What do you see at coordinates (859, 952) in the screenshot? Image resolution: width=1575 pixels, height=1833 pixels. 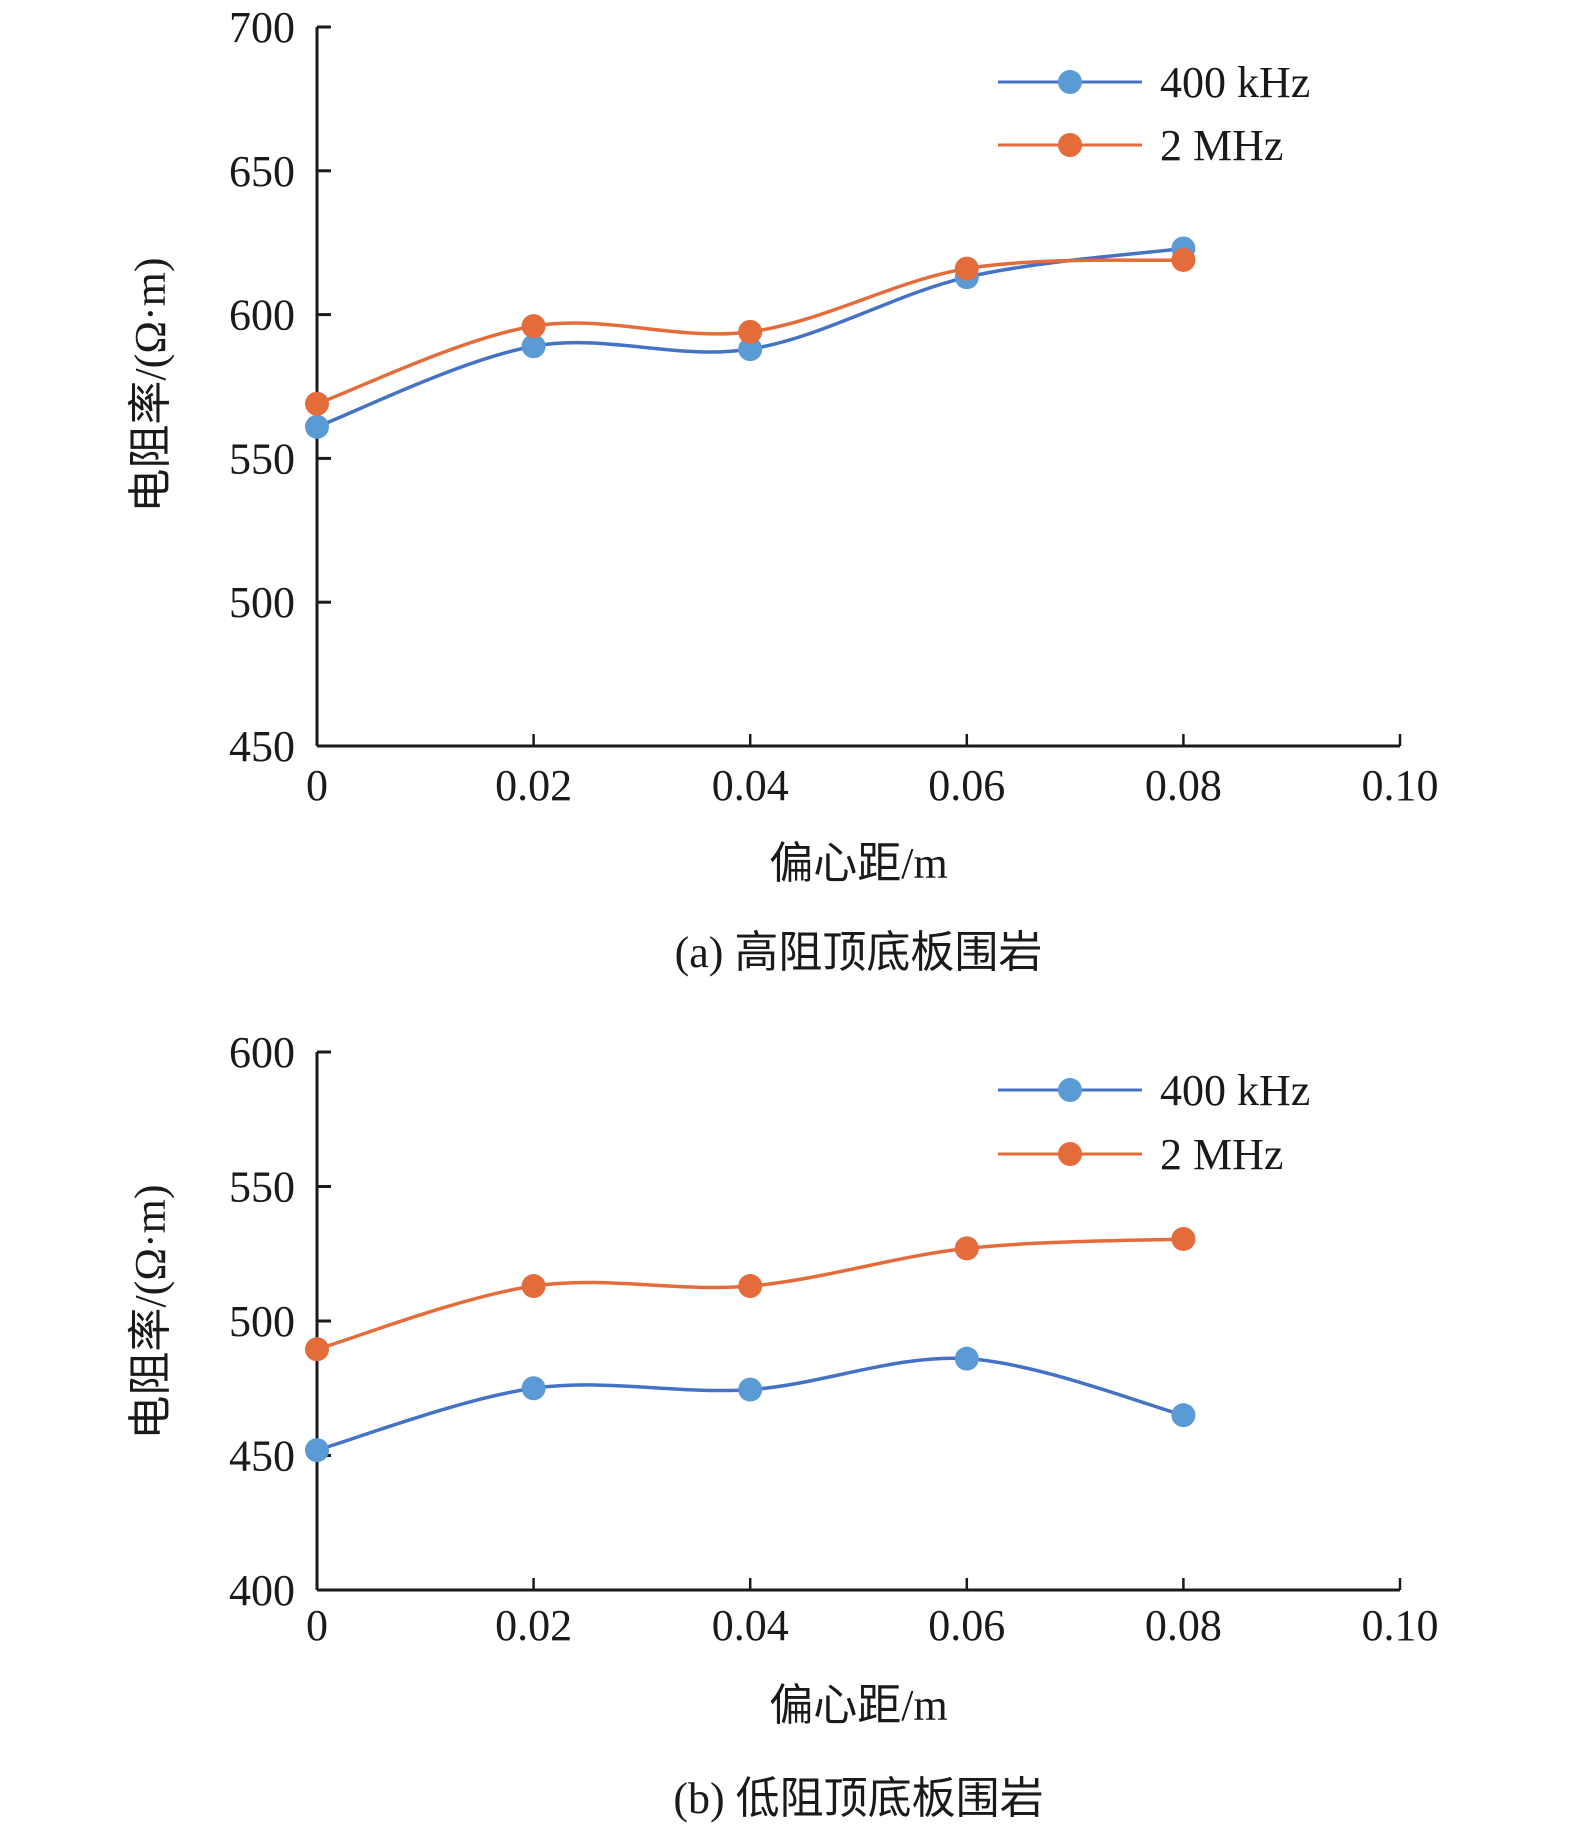 I see `figure-caption: (a) 高阻顶底板围岩` at bounding box center [859, 952].